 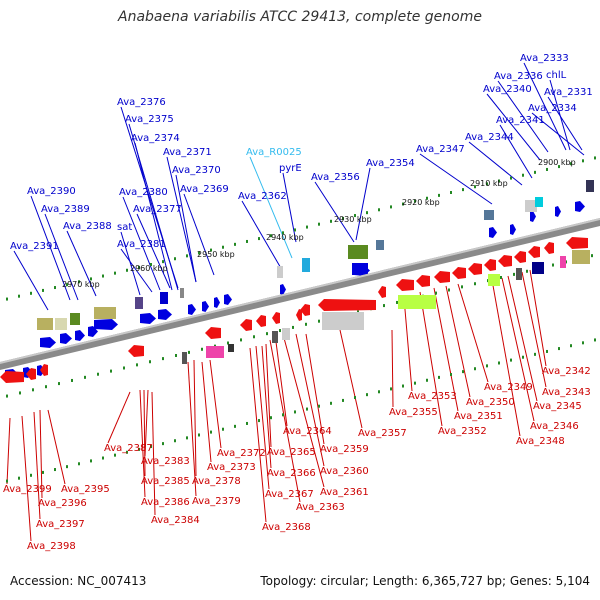 What do you see at coordinates (124, 227) in the screenshot?
I see `forward-gene-label: sat` at bounding box center [124, 227].